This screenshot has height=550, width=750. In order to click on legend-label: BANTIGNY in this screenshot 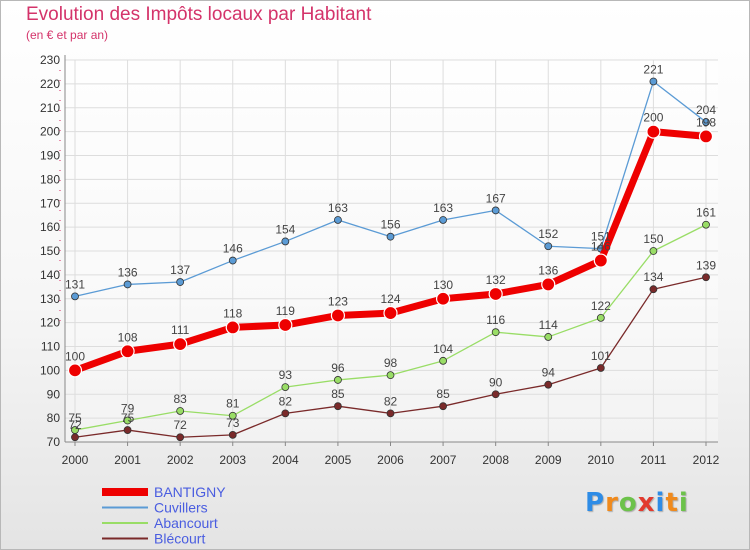, I will do `click(190, 492)`.